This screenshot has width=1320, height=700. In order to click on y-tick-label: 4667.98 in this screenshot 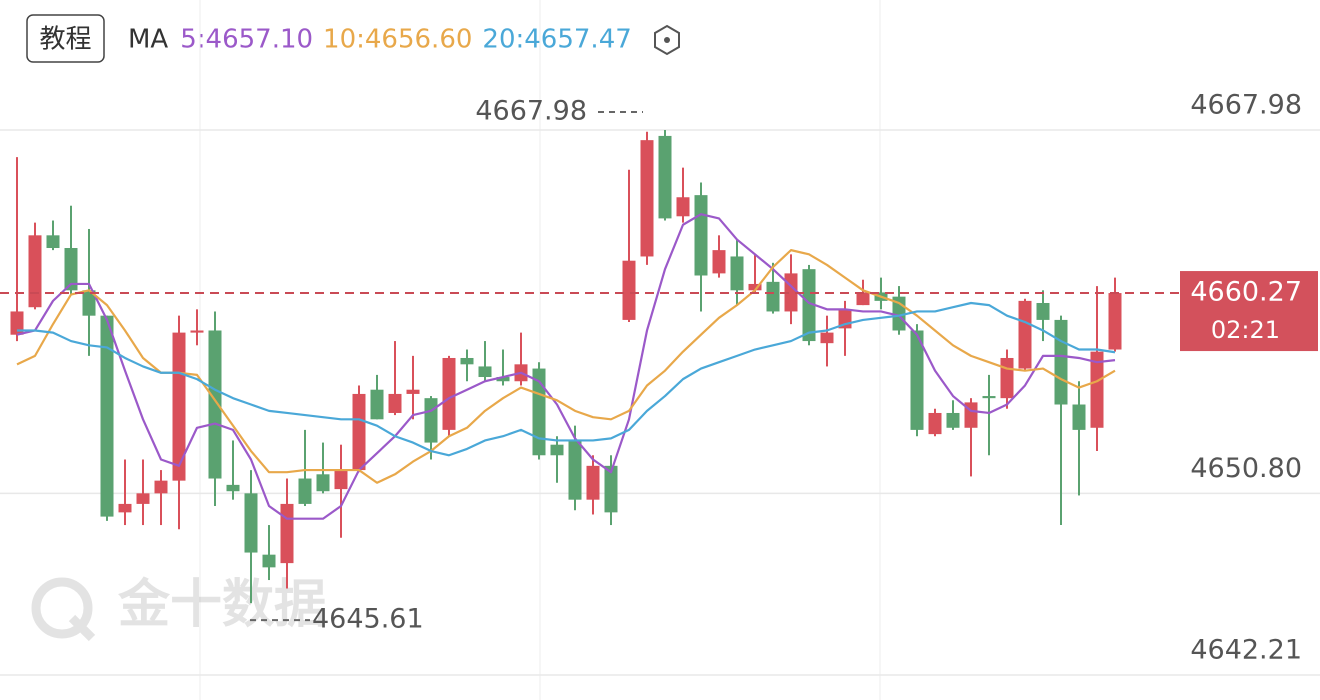, I will do `click(1246, 105)`.